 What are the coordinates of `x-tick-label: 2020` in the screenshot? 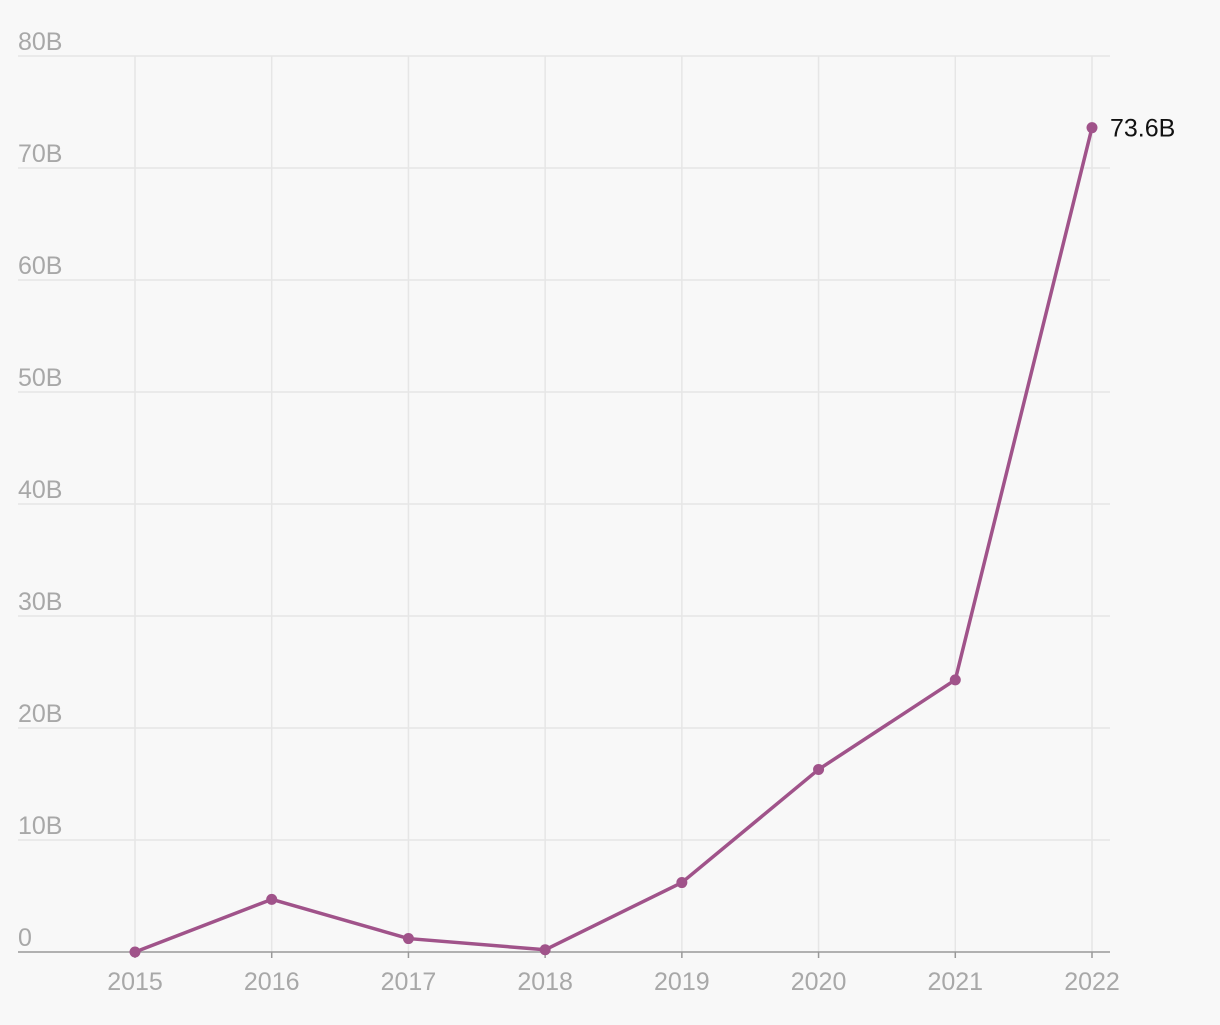 It's located at (819, 982).